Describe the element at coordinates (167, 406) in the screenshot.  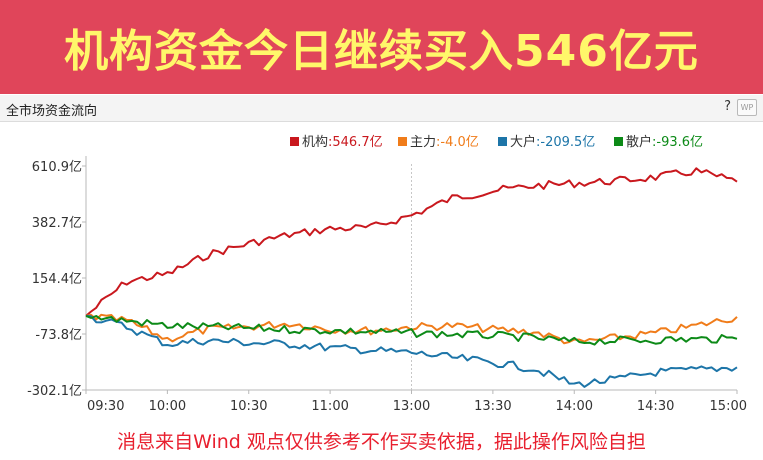
I see `x-tick-label: 10:00` at that location.